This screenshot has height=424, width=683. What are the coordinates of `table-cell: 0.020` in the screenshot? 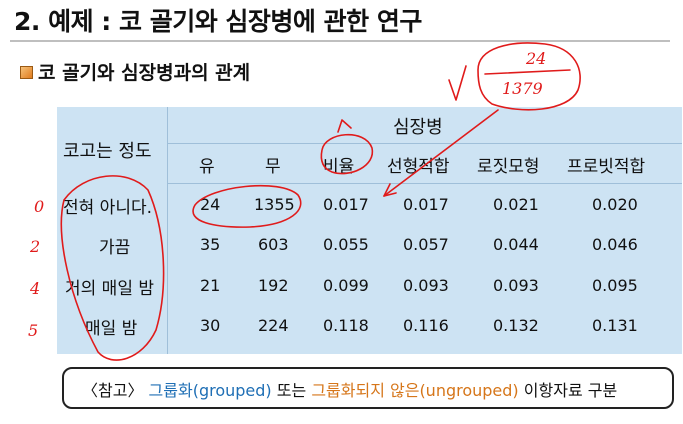 It's located at (615, 204).